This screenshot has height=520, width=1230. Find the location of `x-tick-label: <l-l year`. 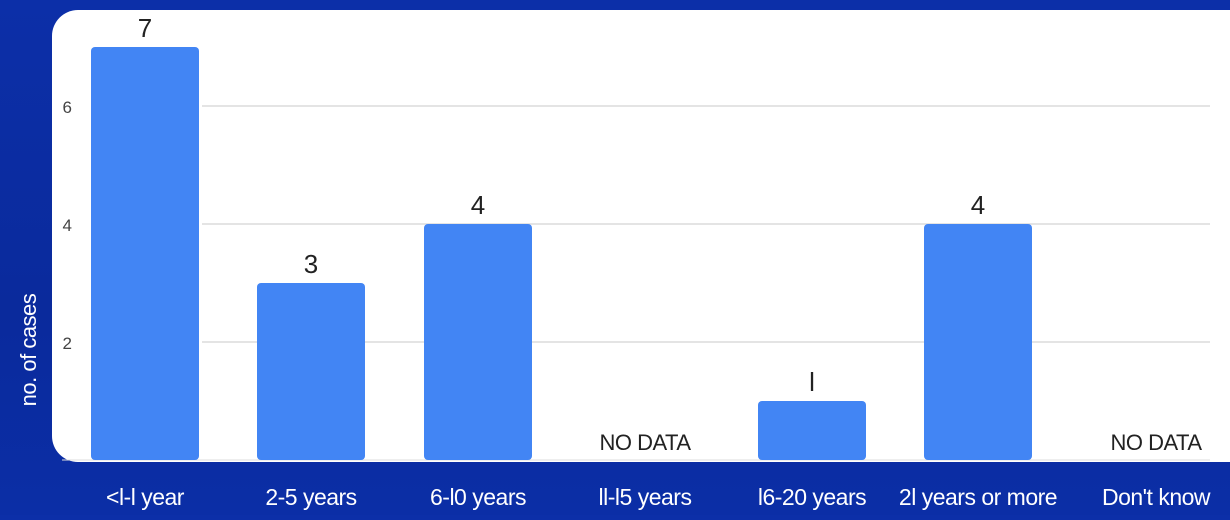

x-tick-label: <l-l year is located at coordinates (145, 497).